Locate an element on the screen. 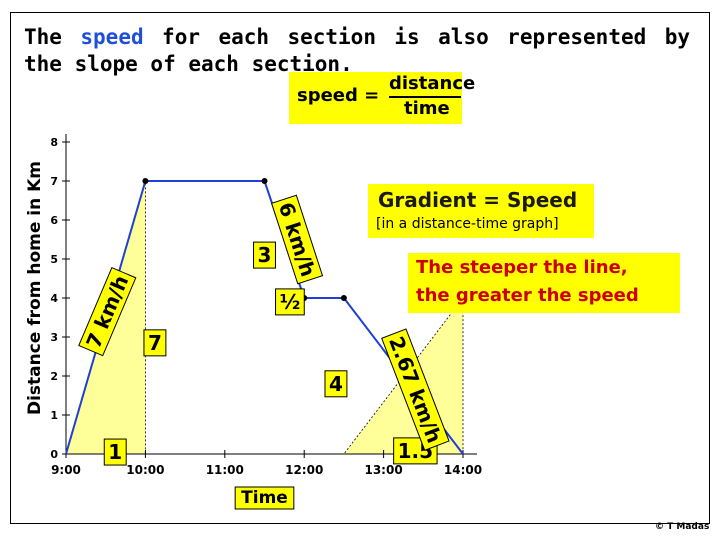 The image size is (720, 540). y-axis-label: Distance from home in Km is located at coordinates (35, 288).